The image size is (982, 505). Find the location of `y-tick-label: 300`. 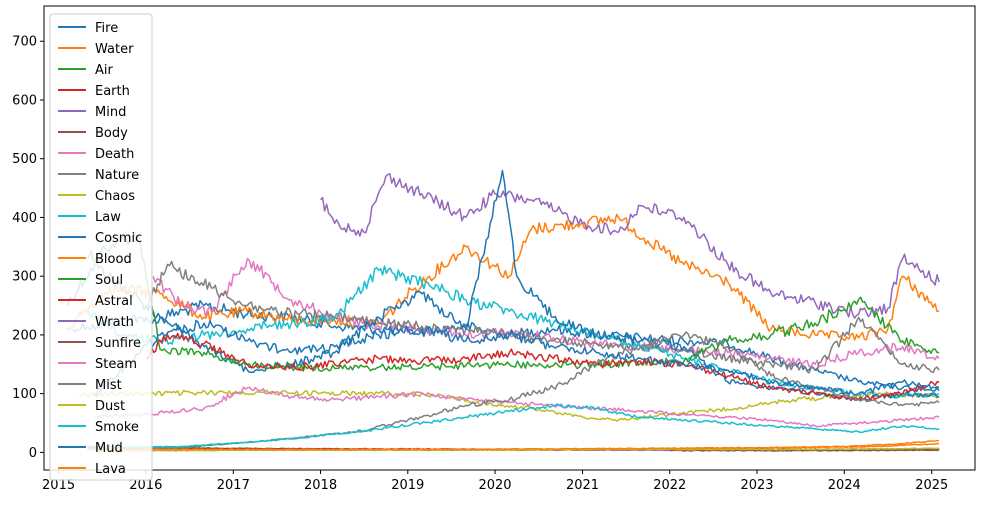

y-tick-label: 300 is located at coordinates (24, 277).